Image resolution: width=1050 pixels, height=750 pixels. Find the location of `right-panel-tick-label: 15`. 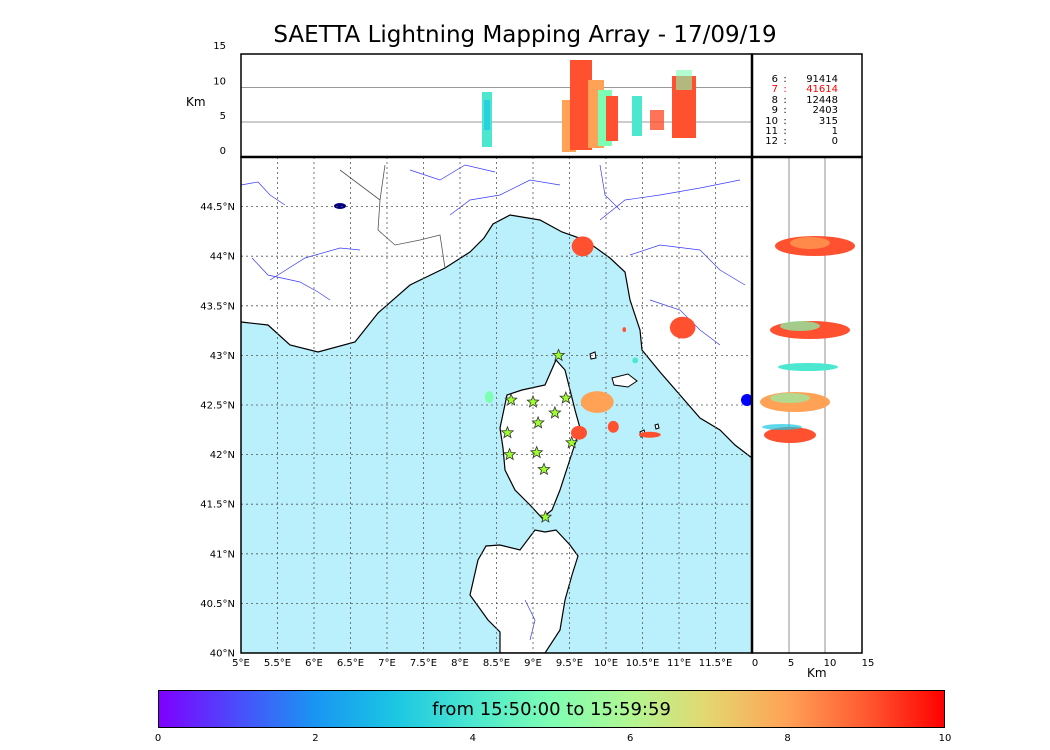

right-panel-tick-label: 15 is located at coordinates (868, 663).